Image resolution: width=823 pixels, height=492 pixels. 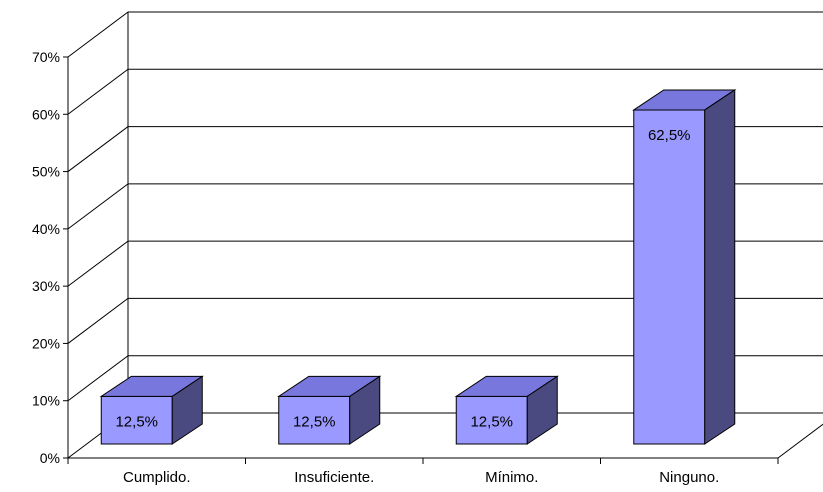 What do you see at coordinates (334, 477) in the screenshot?
I see `x-tick-label: Insuficiente.` at bounding box center [334, 477].